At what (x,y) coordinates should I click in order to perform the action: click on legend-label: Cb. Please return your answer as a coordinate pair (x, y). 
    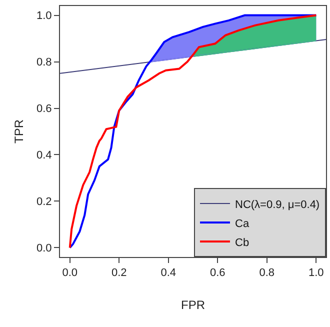
    Looking at the image, I should click on (242, 242).